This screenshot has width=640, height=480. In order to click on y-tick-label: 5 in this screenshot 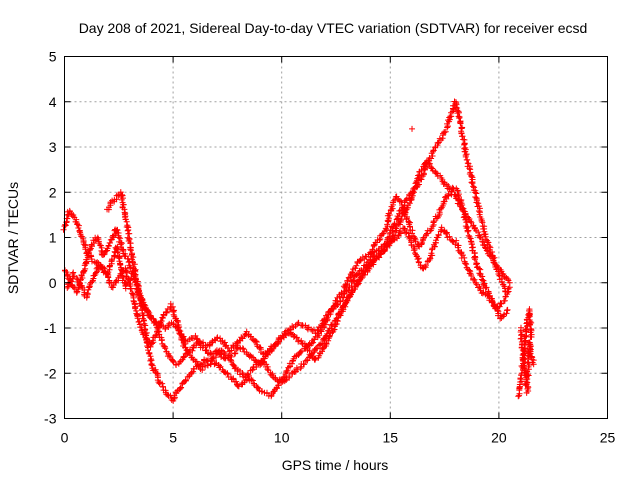, I will do `click(53, 57)`.